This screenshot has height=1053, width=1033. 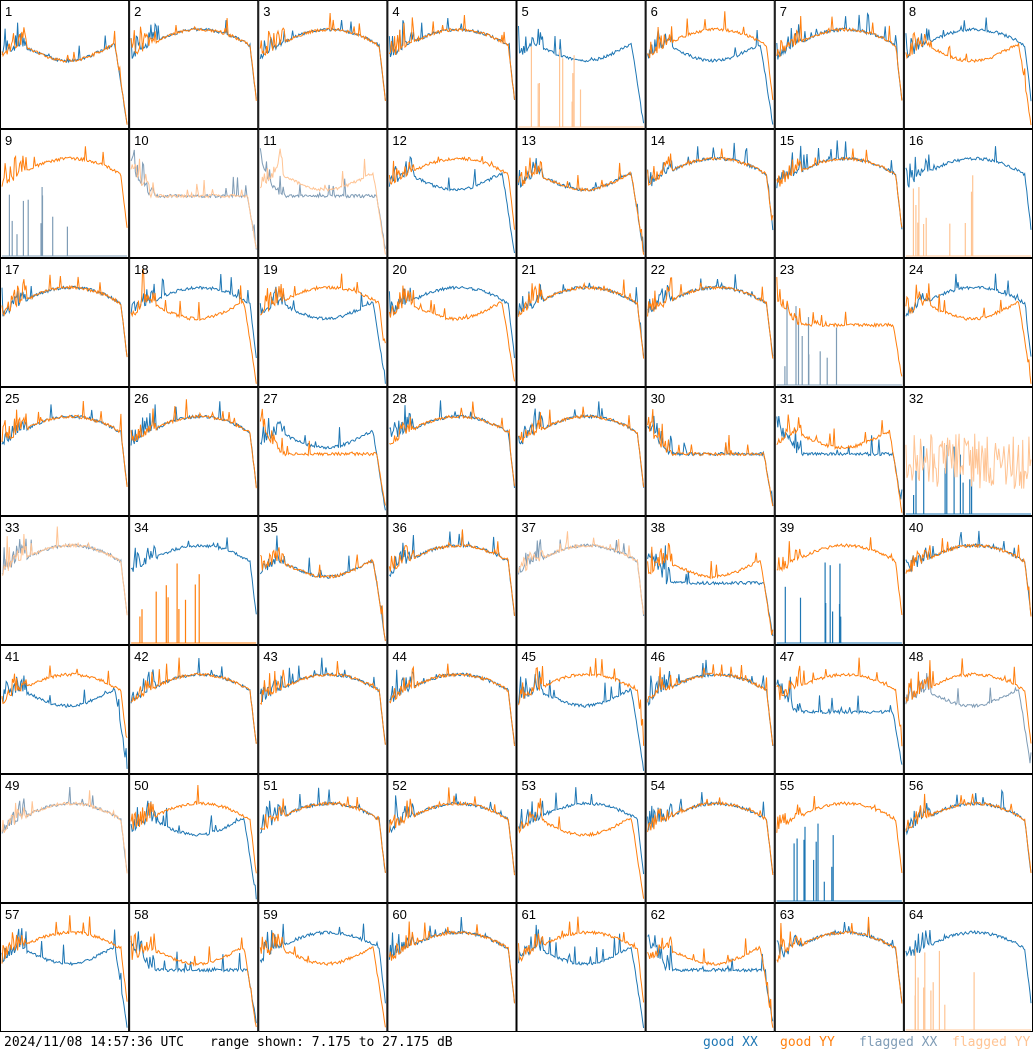 I want to click on panel-41: 41, so click(x=65, y=709).